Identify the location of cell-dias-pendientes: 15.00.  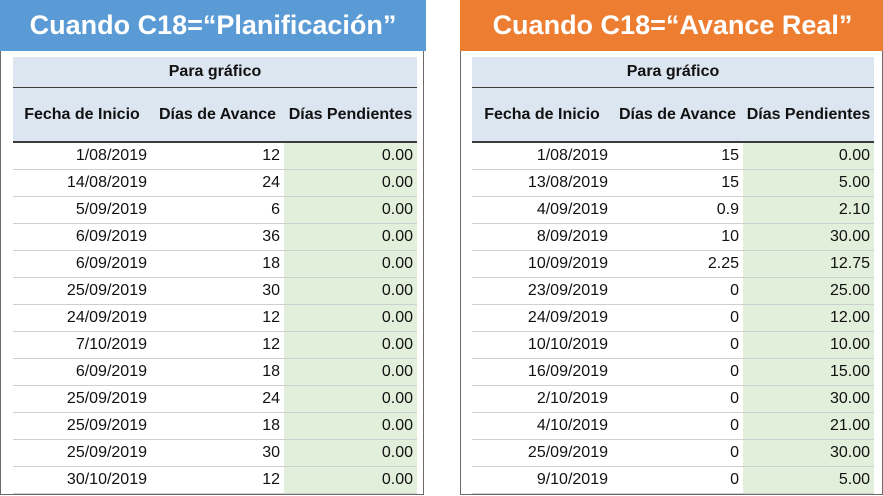
(808, 372).